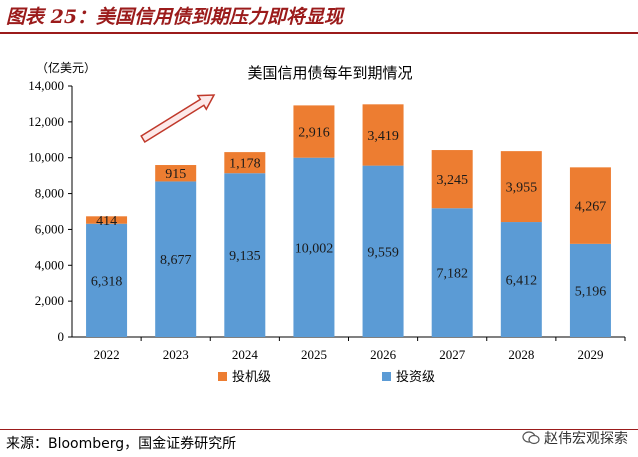  Describe the element at coordinates (590, 354) in the screenshot. I see `x-tick-label: 2029` at that location.